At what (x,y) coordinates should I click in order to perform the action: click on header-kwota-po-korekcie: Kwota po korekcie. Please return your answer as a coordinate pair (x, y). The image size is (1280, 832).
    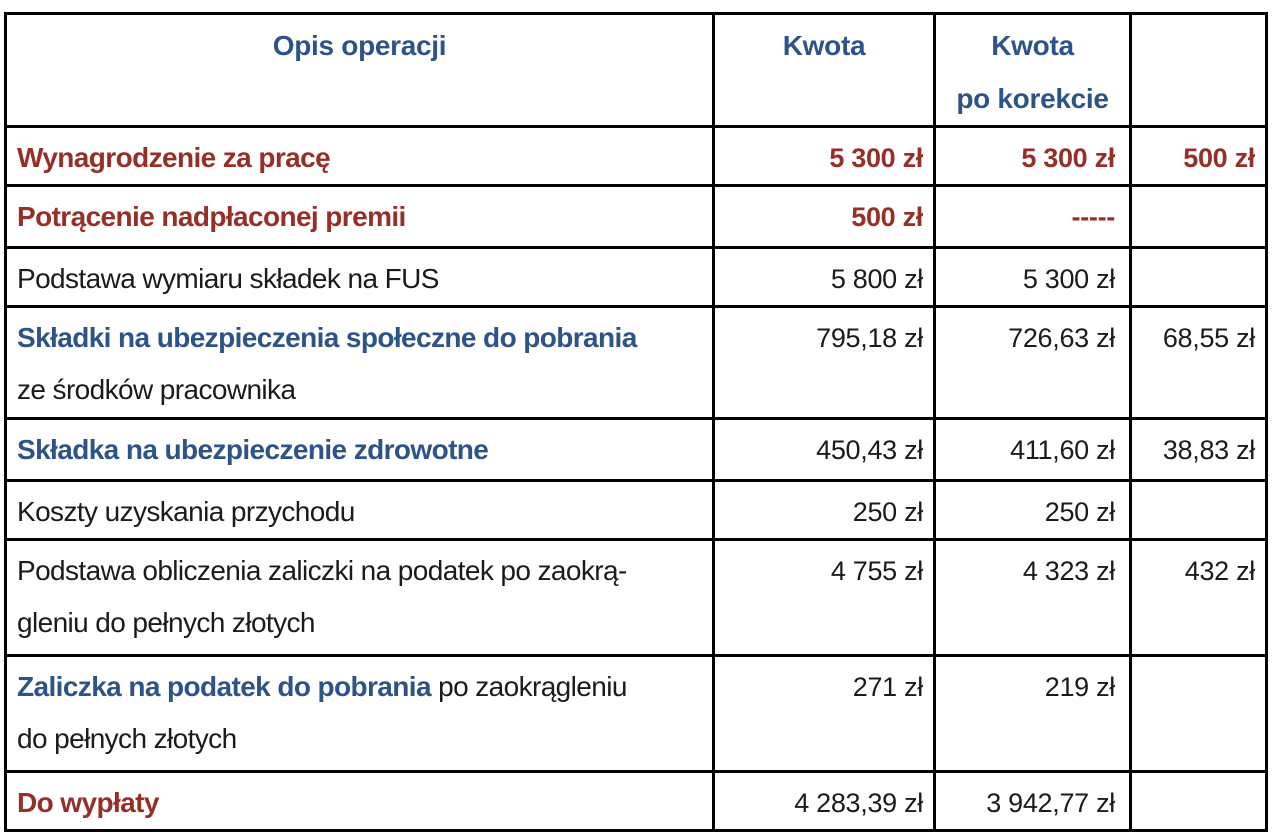
    Looking at the image, I should click on (1032, 70).